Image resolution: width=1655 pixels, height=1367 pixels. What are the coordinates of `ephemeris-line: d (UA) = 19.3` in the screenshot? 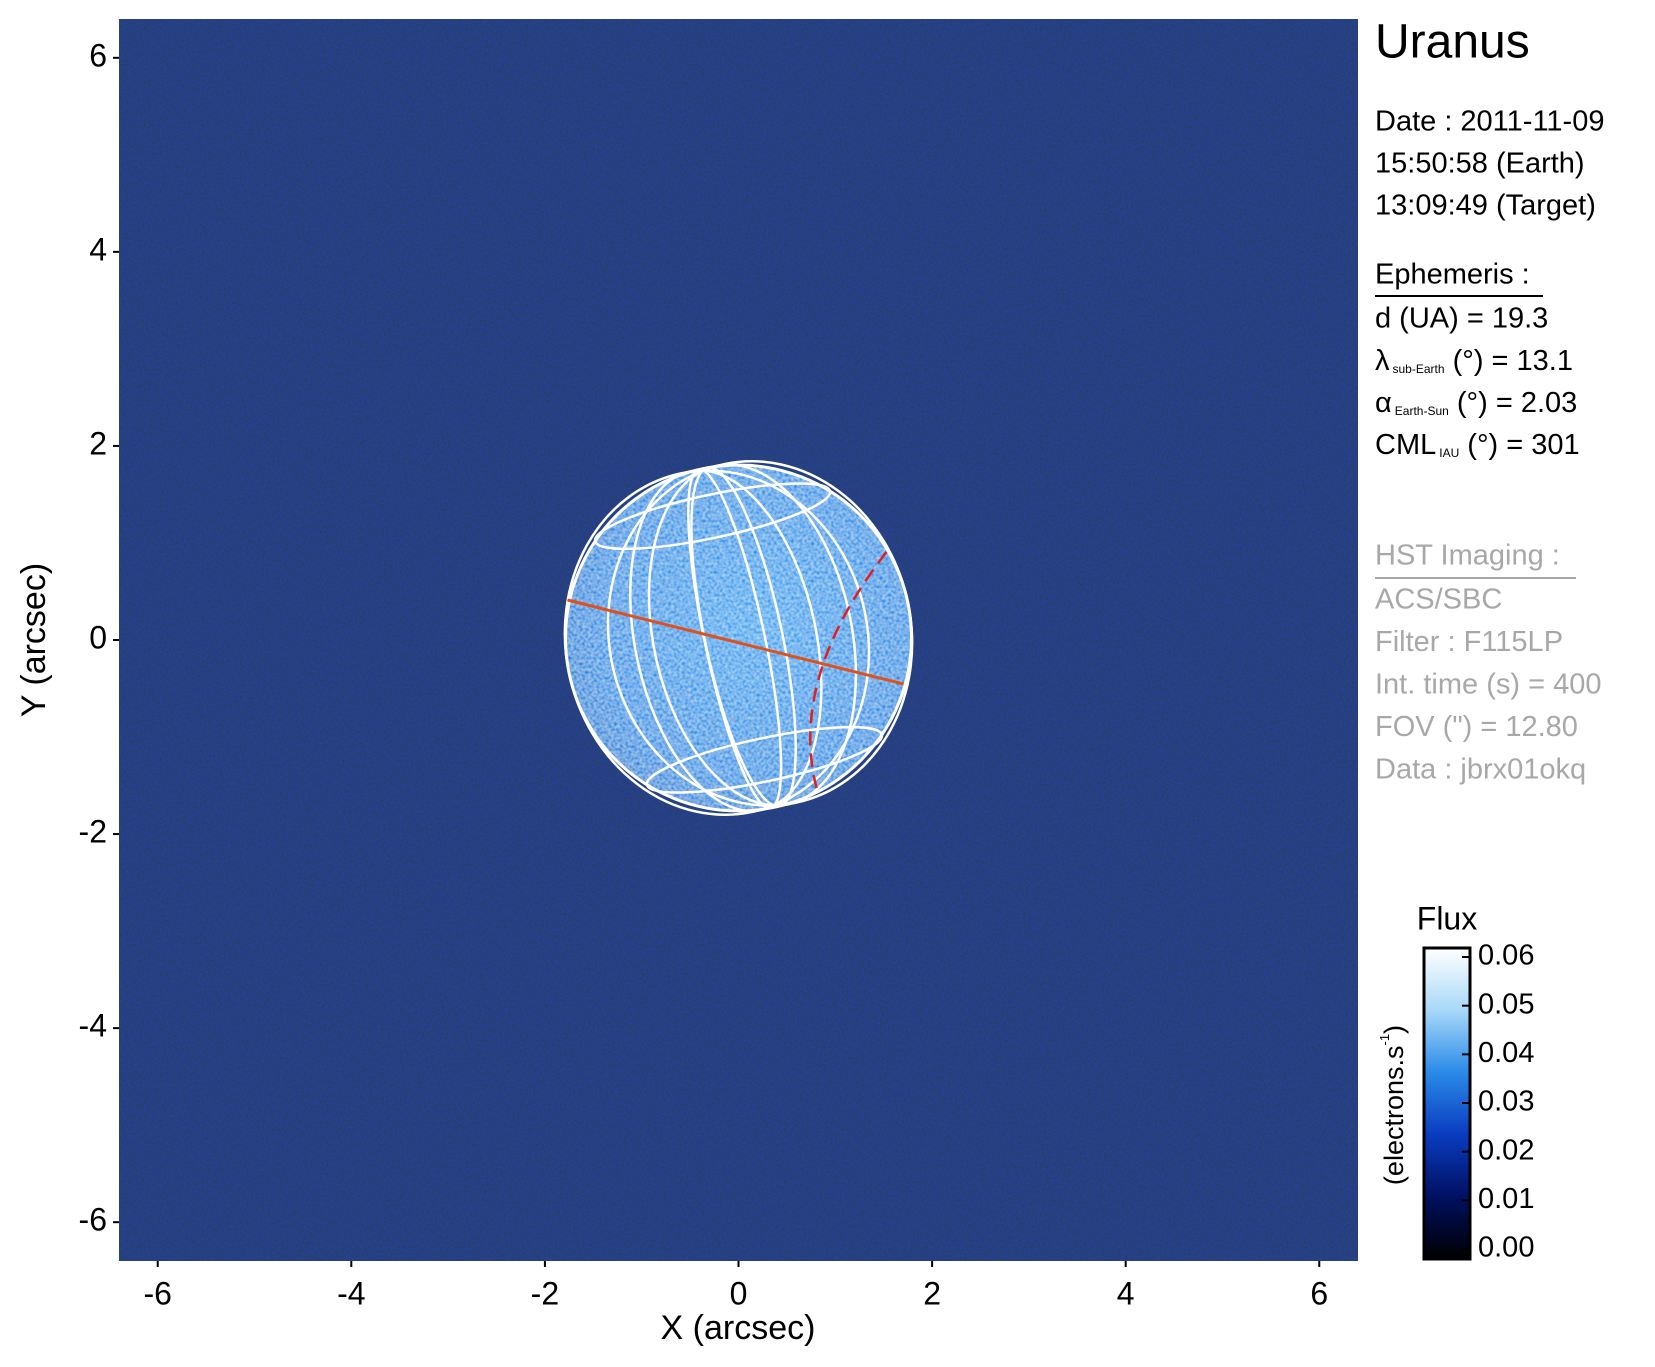 It's located at (1461, 319).